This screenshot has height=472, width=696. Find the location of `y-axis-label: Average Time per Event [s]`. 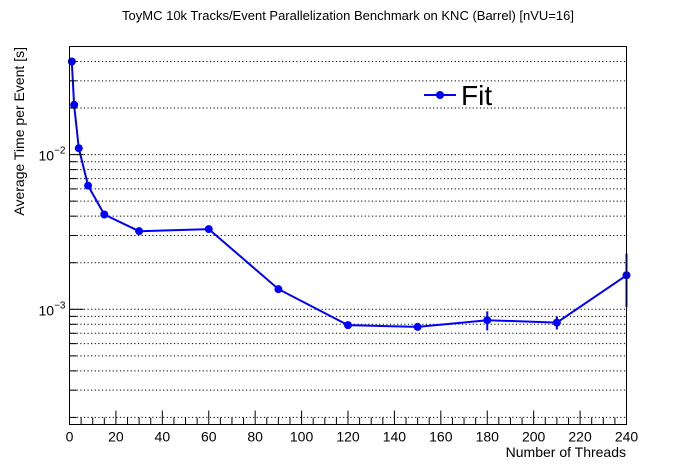

y-axis-label: Average Time per Event [s] is located at coordinates (19, 131).